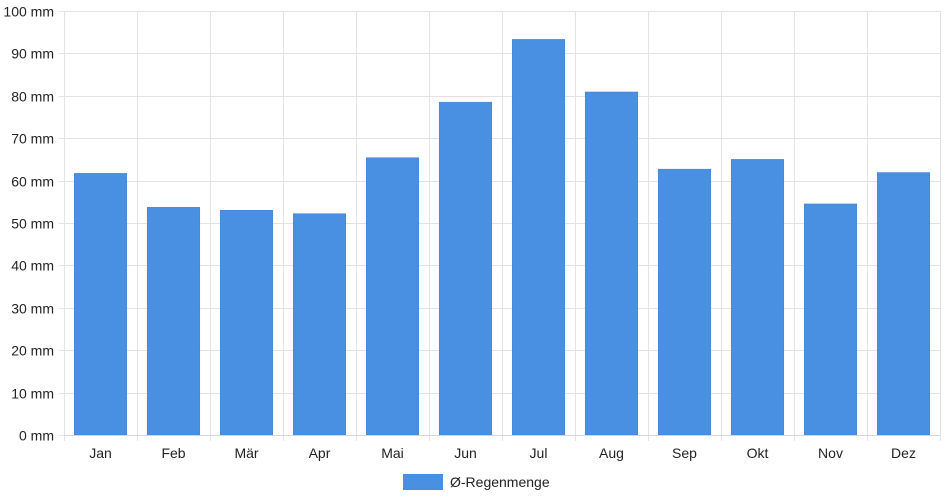 Image resolution: width=952 pixels, height=500 pixels. I want to click on bar-Dez, so click(903, 304).